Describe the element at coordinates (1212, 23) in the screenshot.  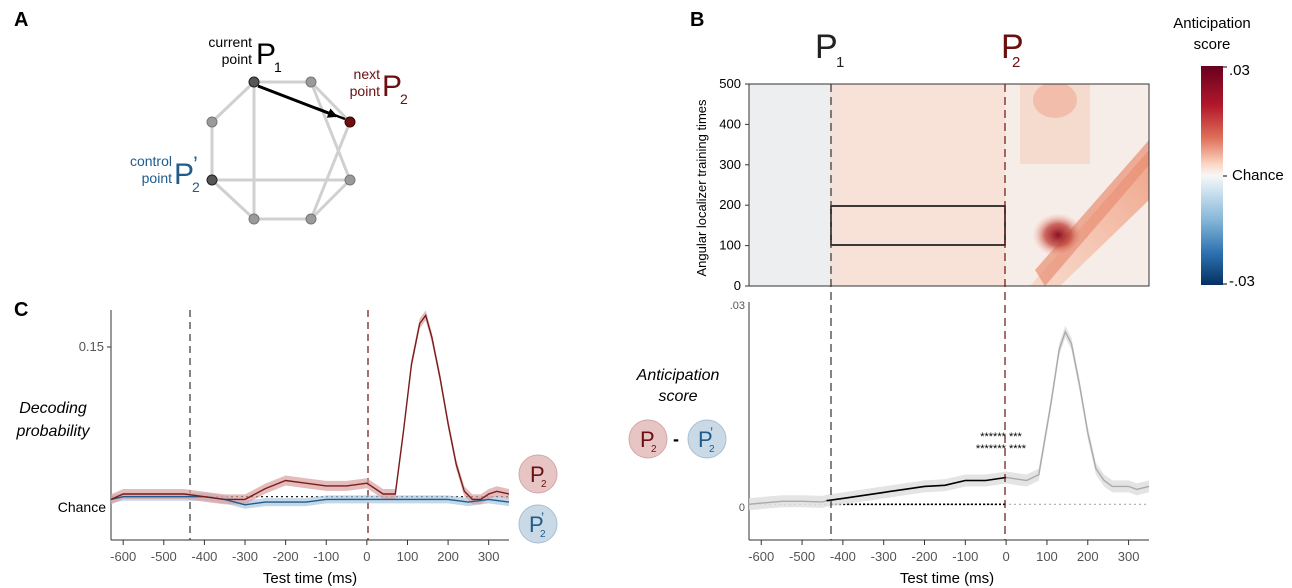
I see `colorbar-title-line1: Anticipation` at that location.